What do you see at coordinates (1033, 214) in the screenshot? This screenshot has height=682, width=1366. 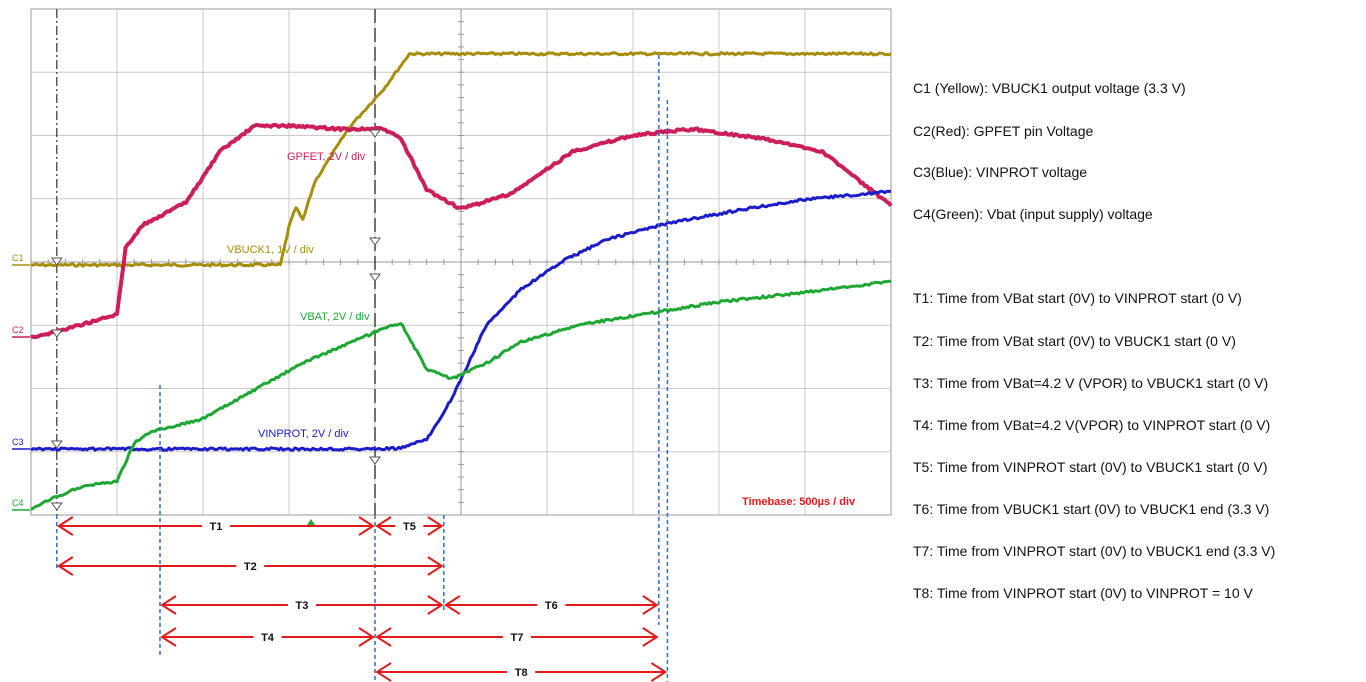 I see `legend-c4: C4(Green): Vbat (input supply) voltage` at bounding box center [1033, 214].